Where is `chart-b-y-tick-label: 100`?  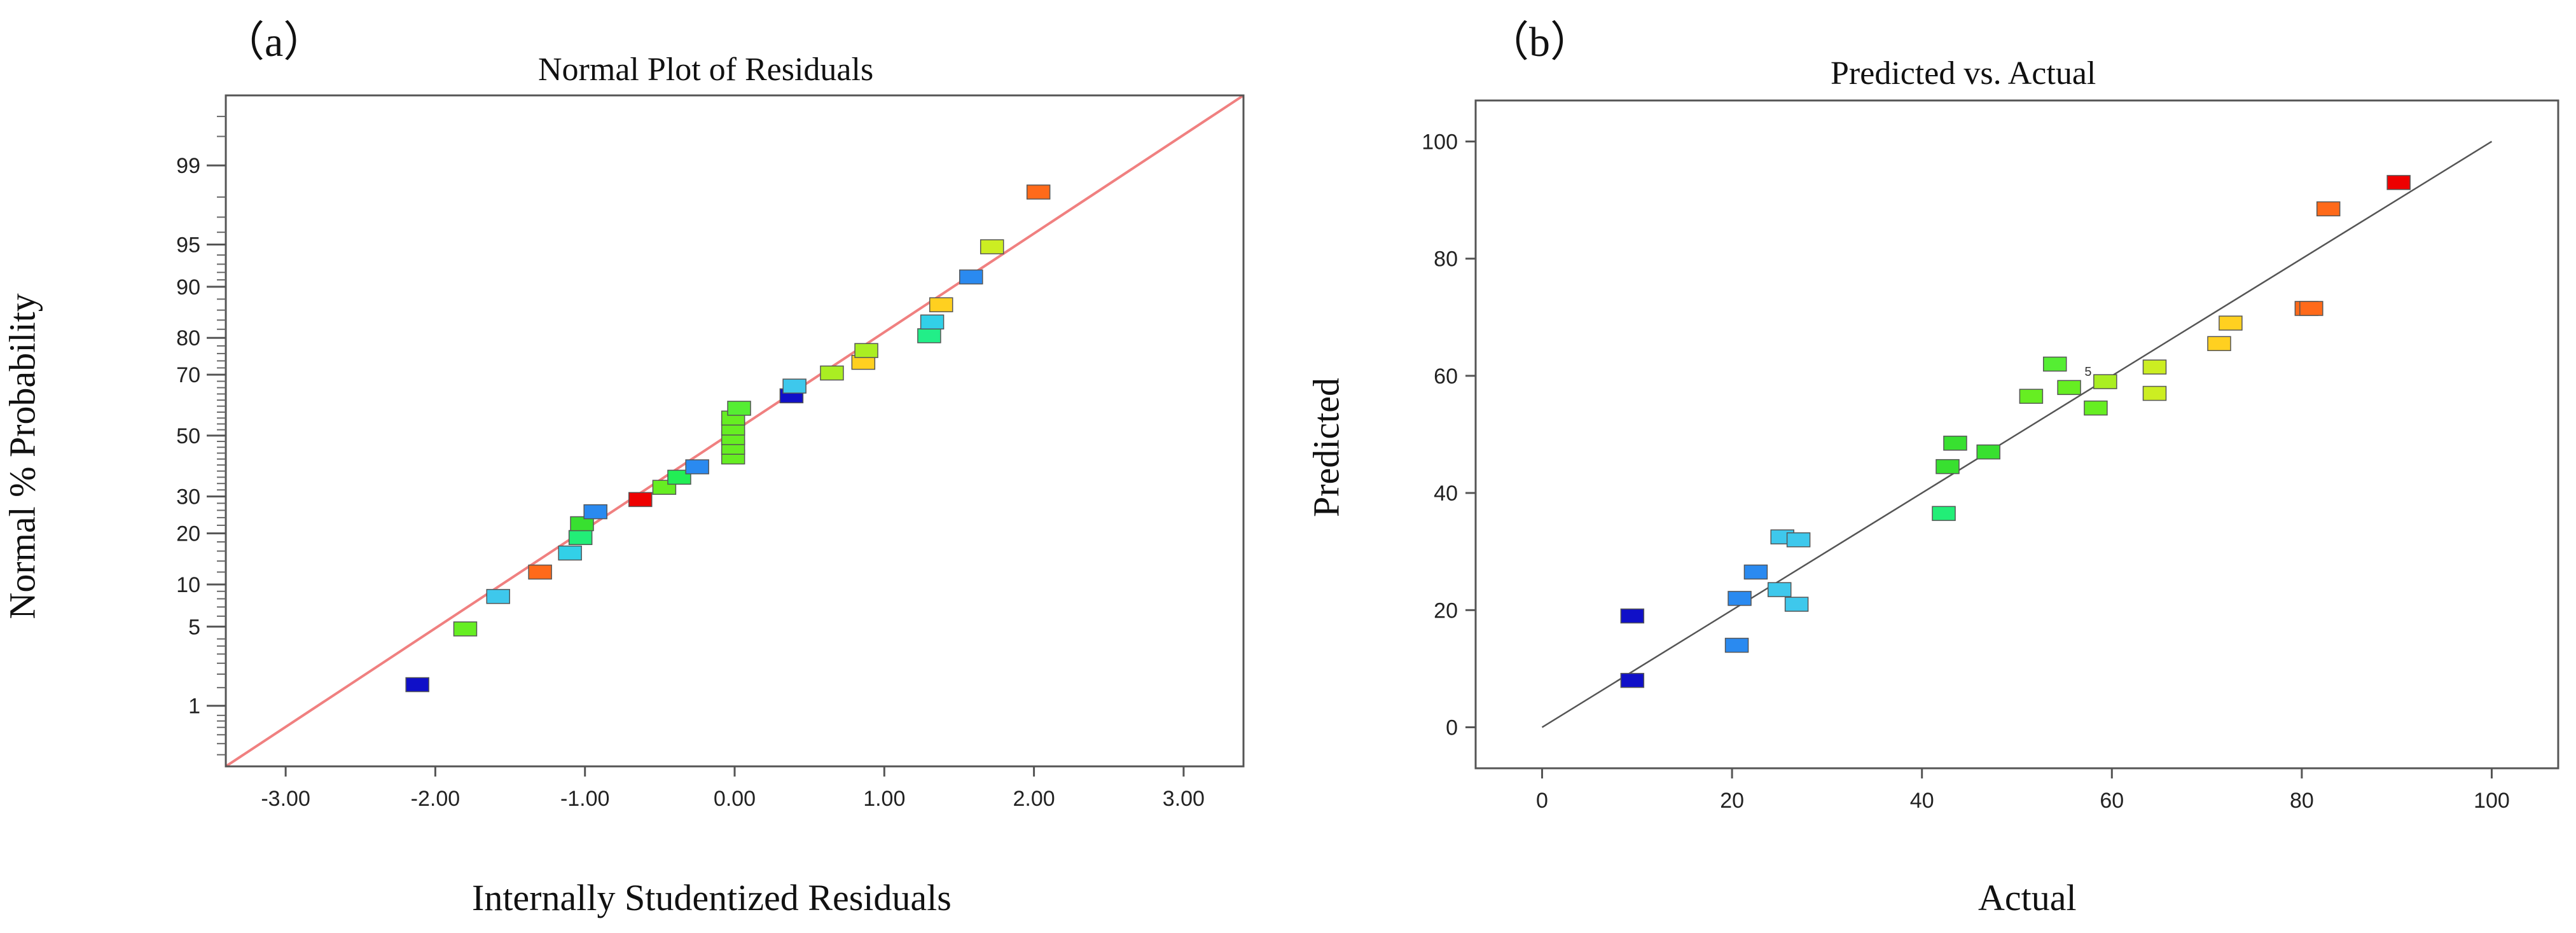 chart-b-y-tick-label: 100 is located at coordinates (1440, 142).